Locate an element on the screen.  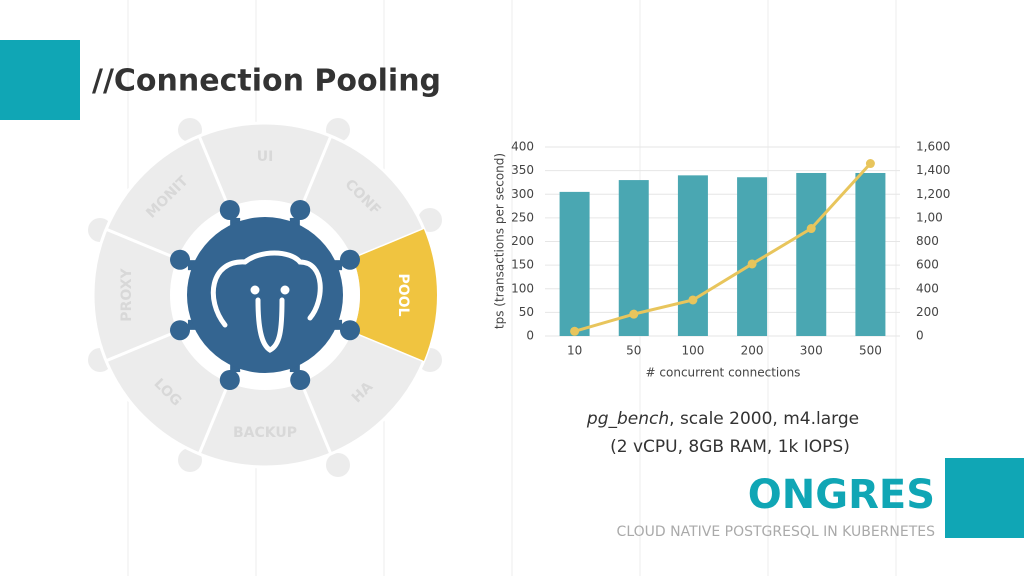
caption-line: (2 vCPU, 8GB RAM, 1k IOPS) is located at coordinates (730, 447).